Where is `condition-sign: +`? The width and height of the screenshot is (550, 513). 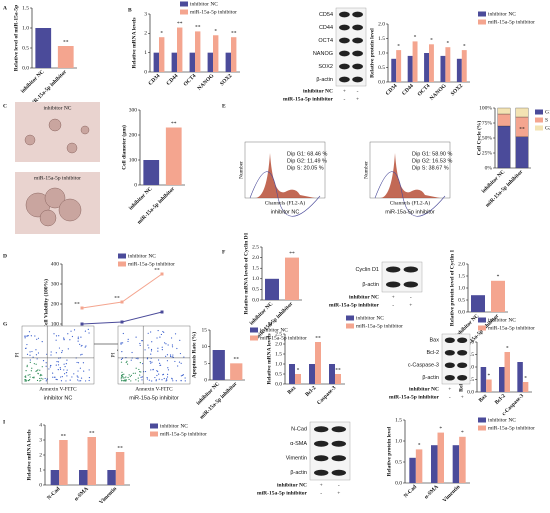
condition-sign: + is located at coordinates (462, 397).